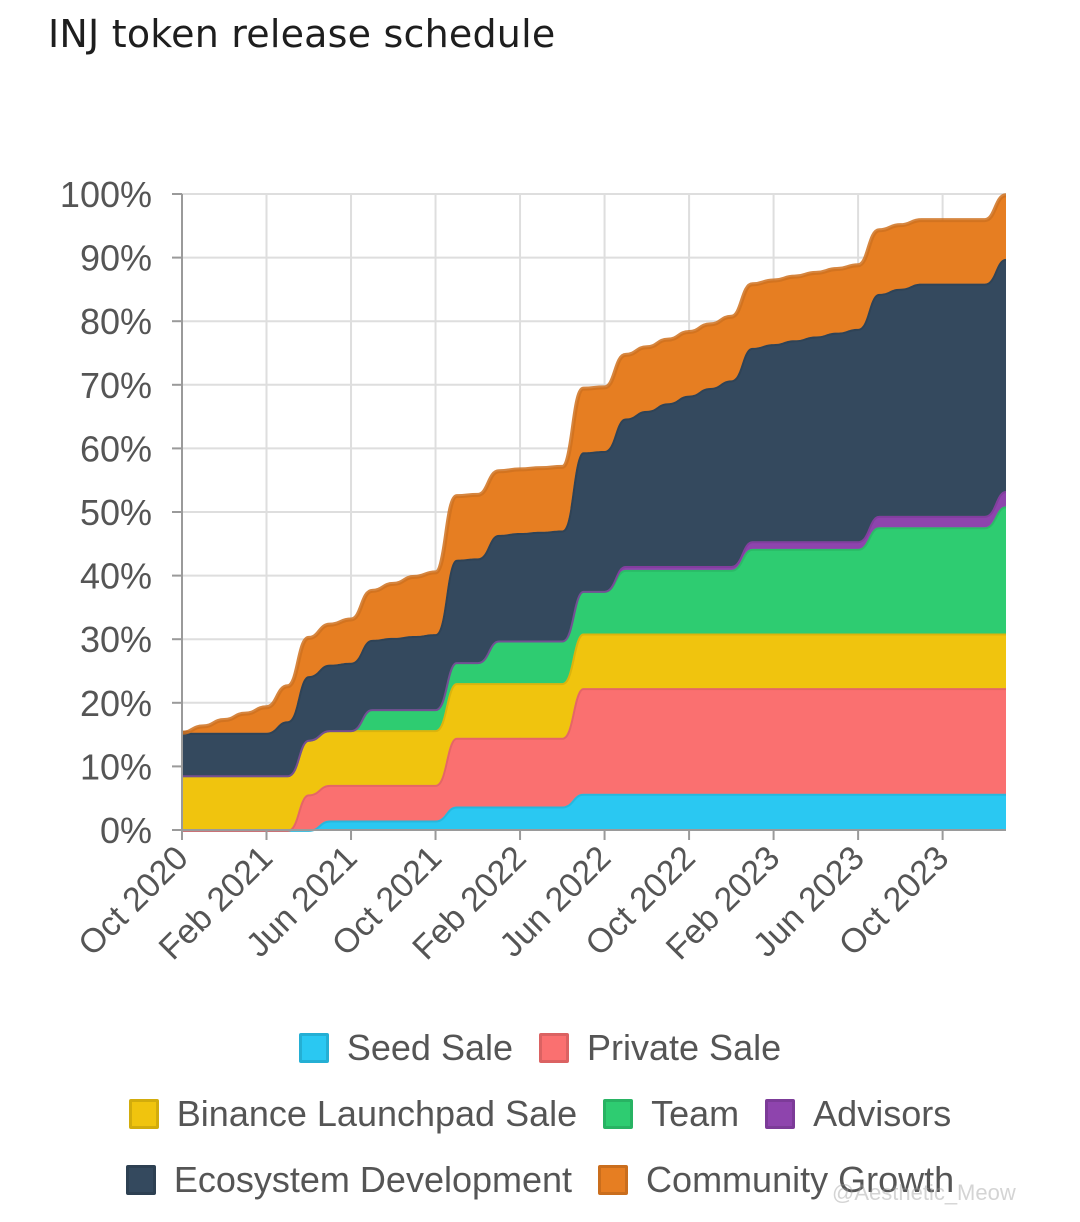 This screenshot has height=1222, width=1080. What do you see at coordinates (116, 639) in the screenshot?
I see `y-tick-label: 30%` at bounding box center [116, 639].